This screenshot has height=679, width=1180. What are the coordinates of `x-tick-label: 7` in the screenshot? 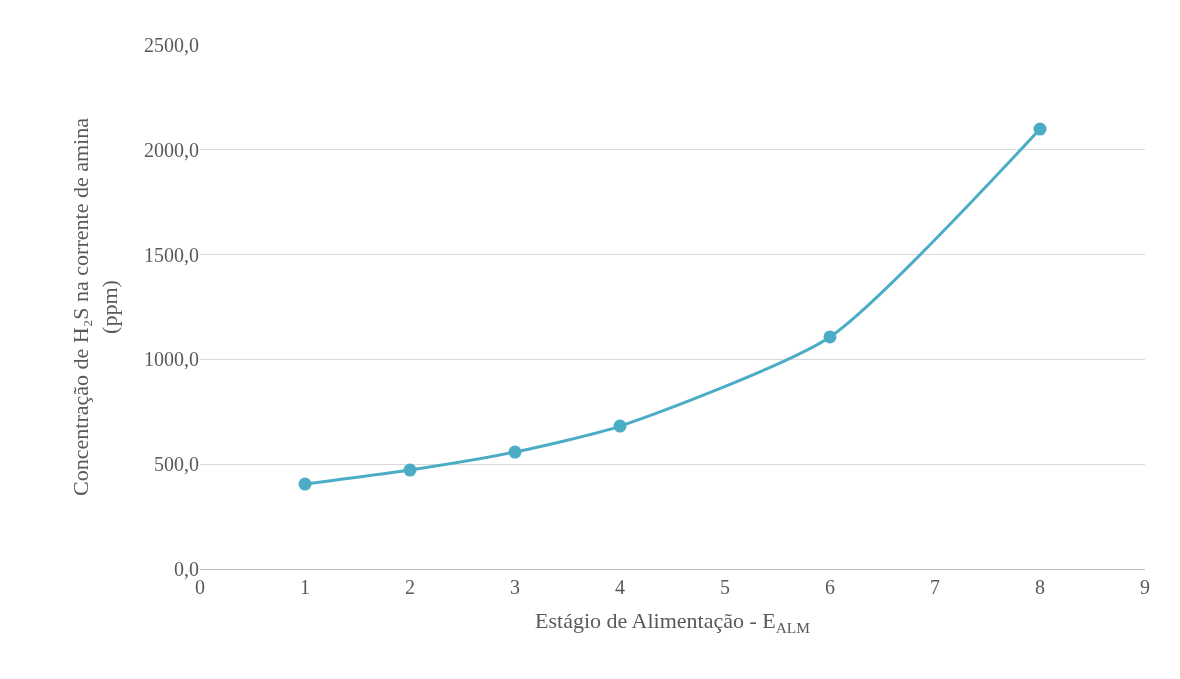 It's located at (935, 587).